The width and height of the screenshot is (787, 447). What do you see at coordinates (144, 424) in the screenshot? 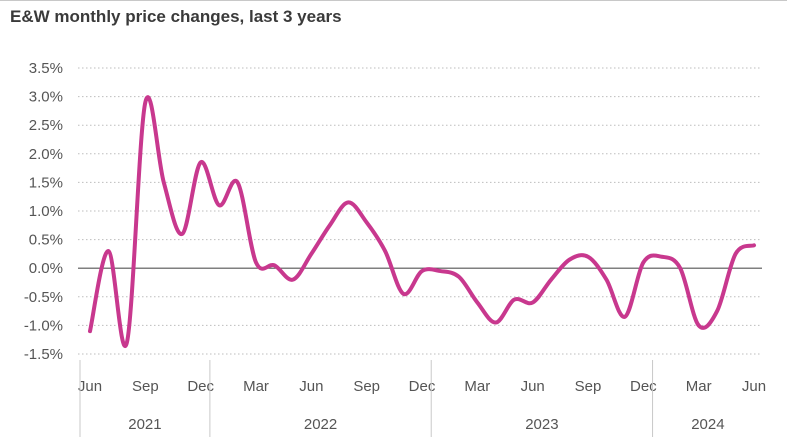
I see `year-label: 2021` at bounding box center [144, 424].